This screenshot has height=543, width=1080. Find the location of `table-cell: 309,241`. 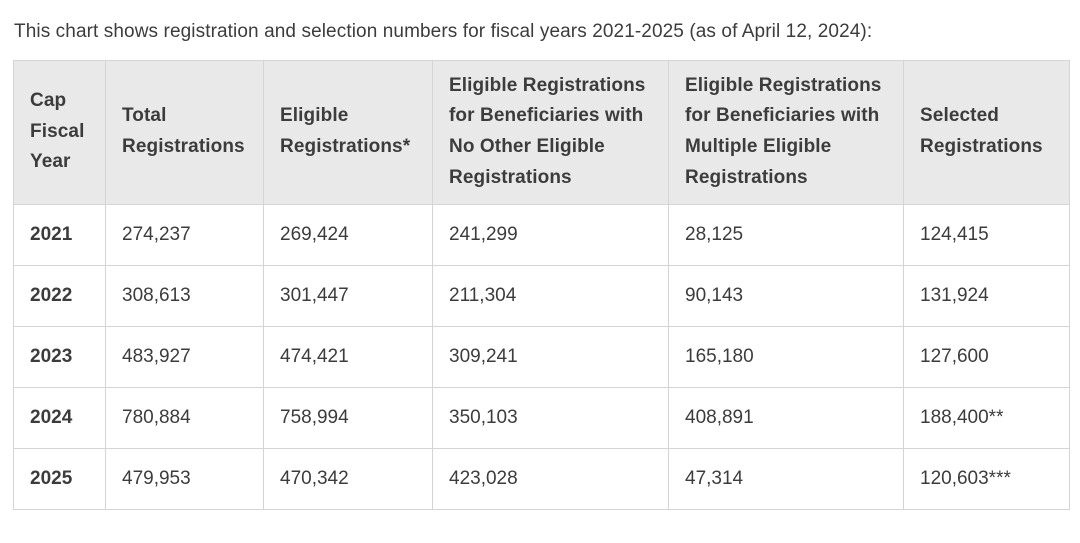

table-cell: 309,241 is located at coordinates (550, 356).